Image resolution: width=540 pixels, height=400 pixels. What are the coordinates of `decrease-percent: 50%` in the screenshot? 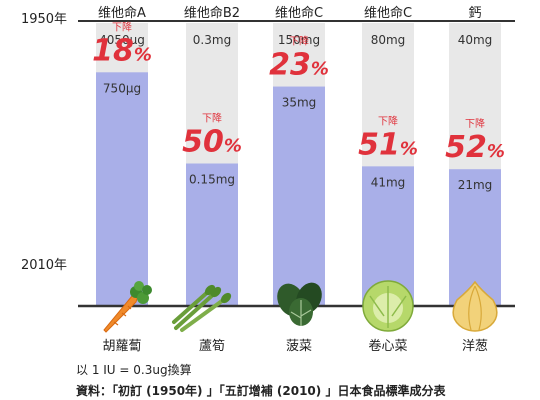 It's located at (212, 142).